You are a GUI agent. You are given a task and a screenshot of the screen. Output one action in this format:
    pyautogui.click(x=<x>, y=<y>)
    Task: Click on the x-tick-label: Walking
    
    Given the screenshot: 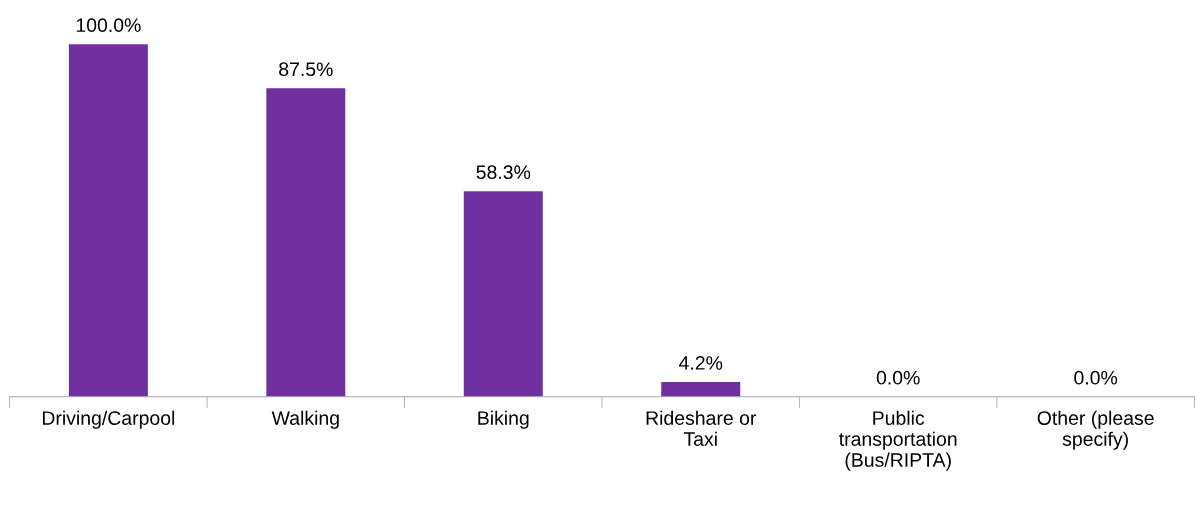 What is the action you would take?
    pyautogui.click(x=305, y=419)
    